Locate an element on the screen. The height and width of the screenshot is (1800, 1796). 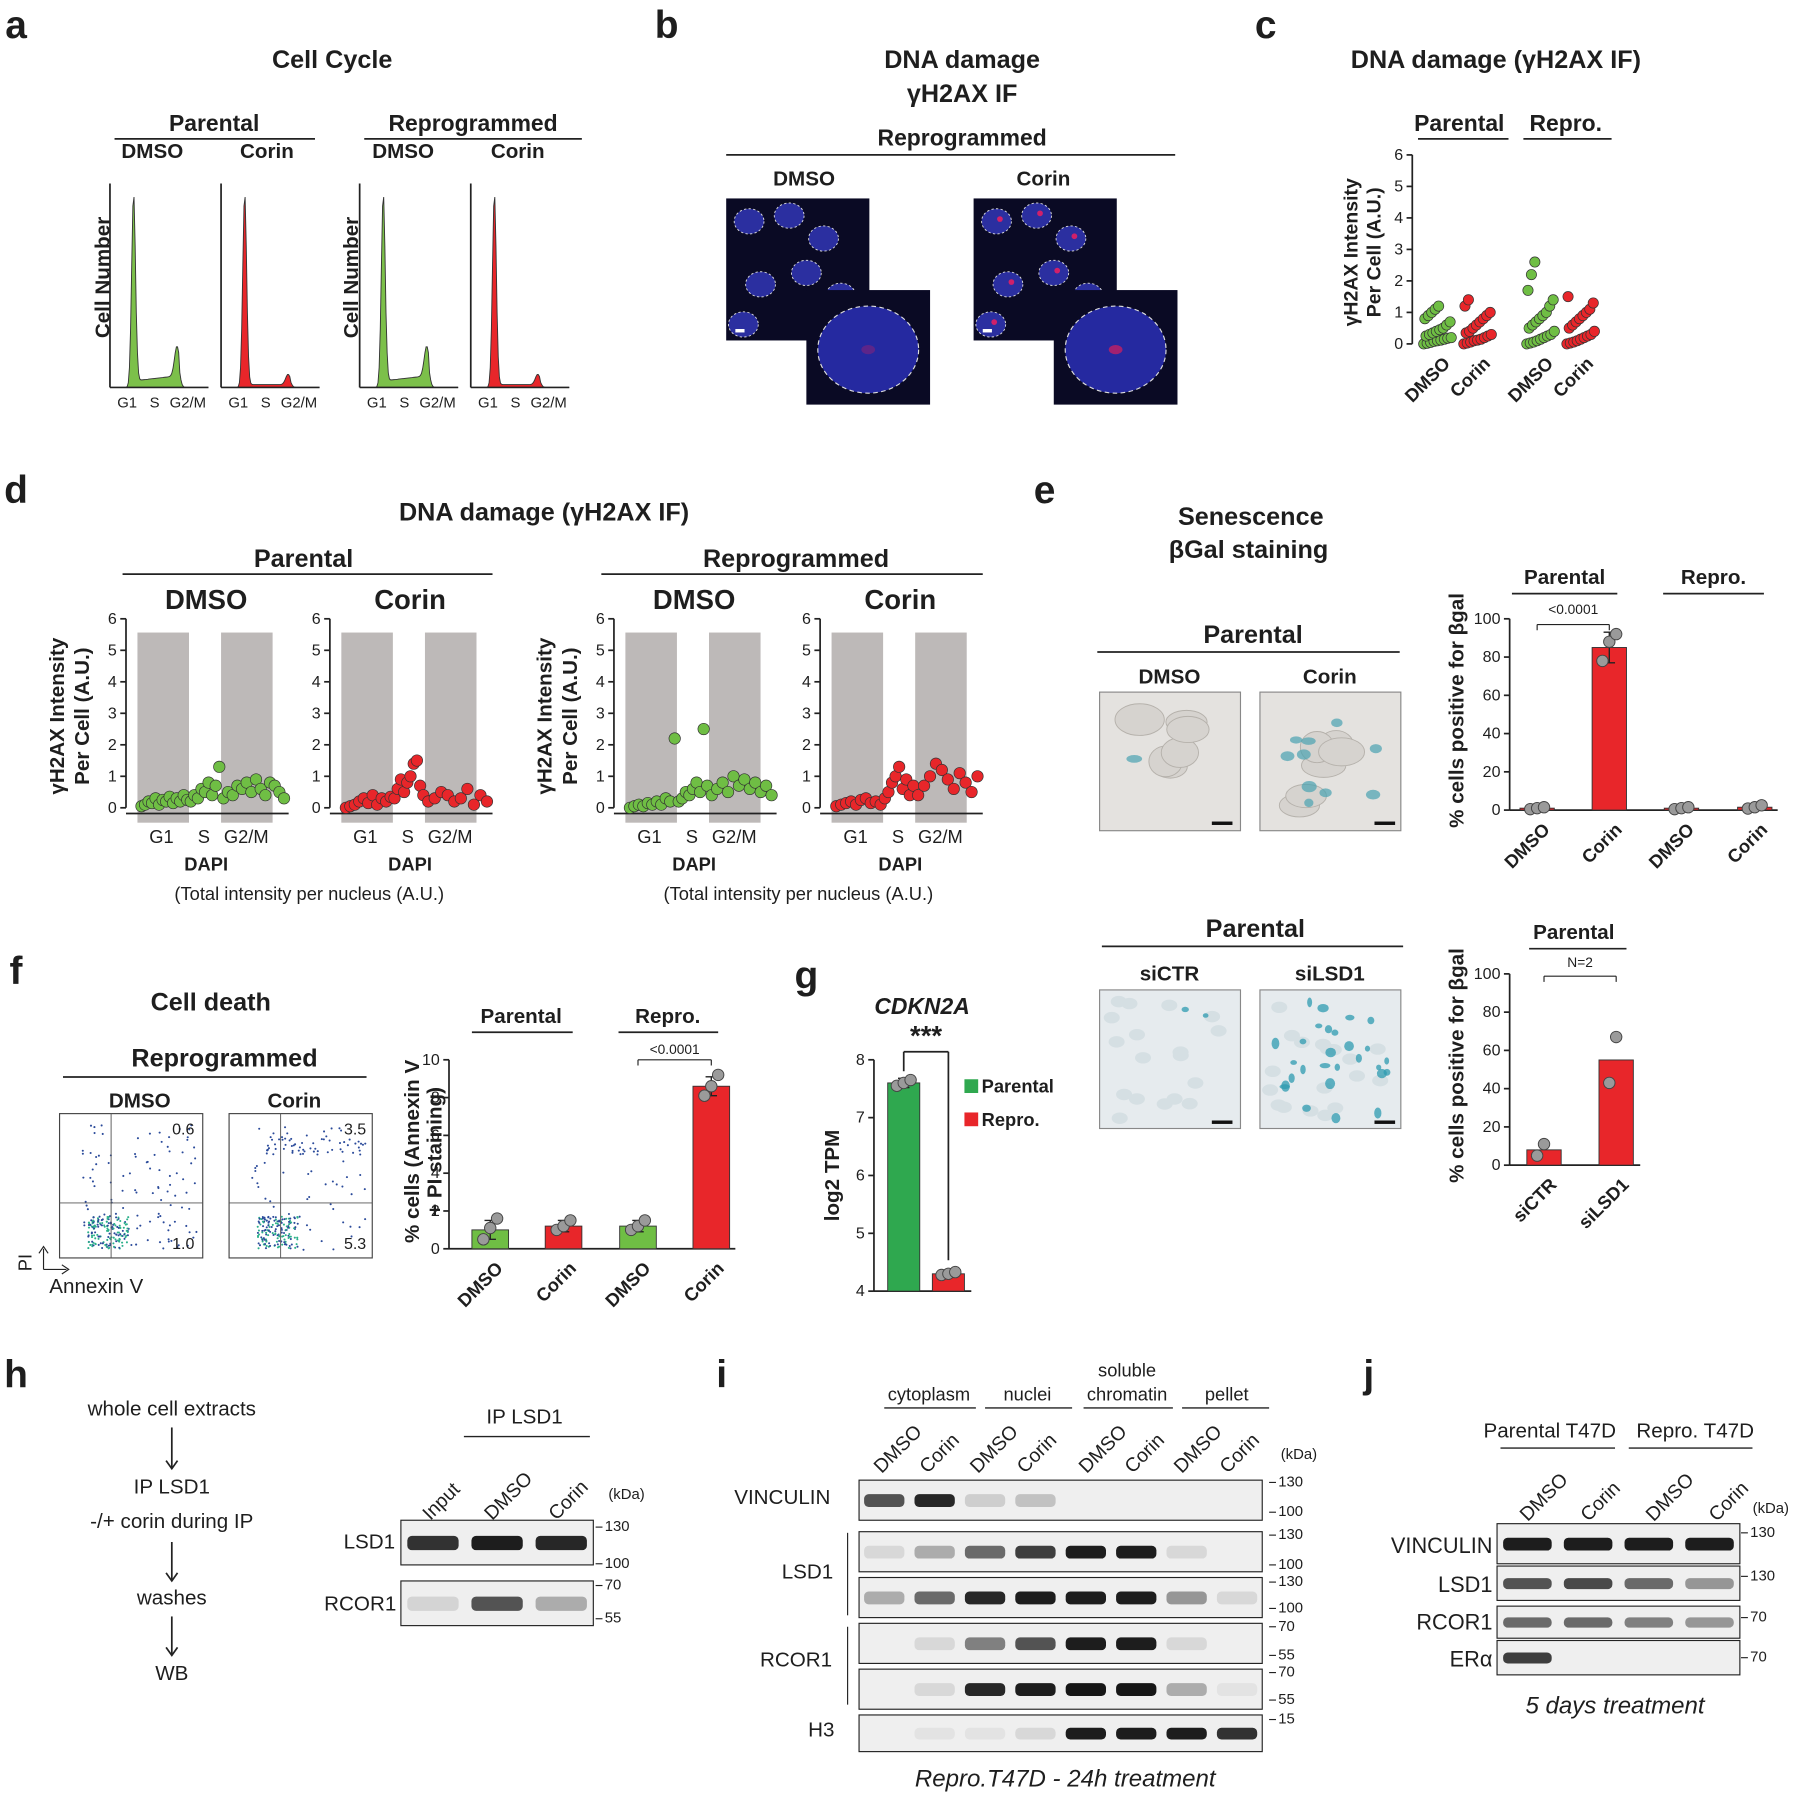
scale-bar is located at coordinates (1222, 1122).